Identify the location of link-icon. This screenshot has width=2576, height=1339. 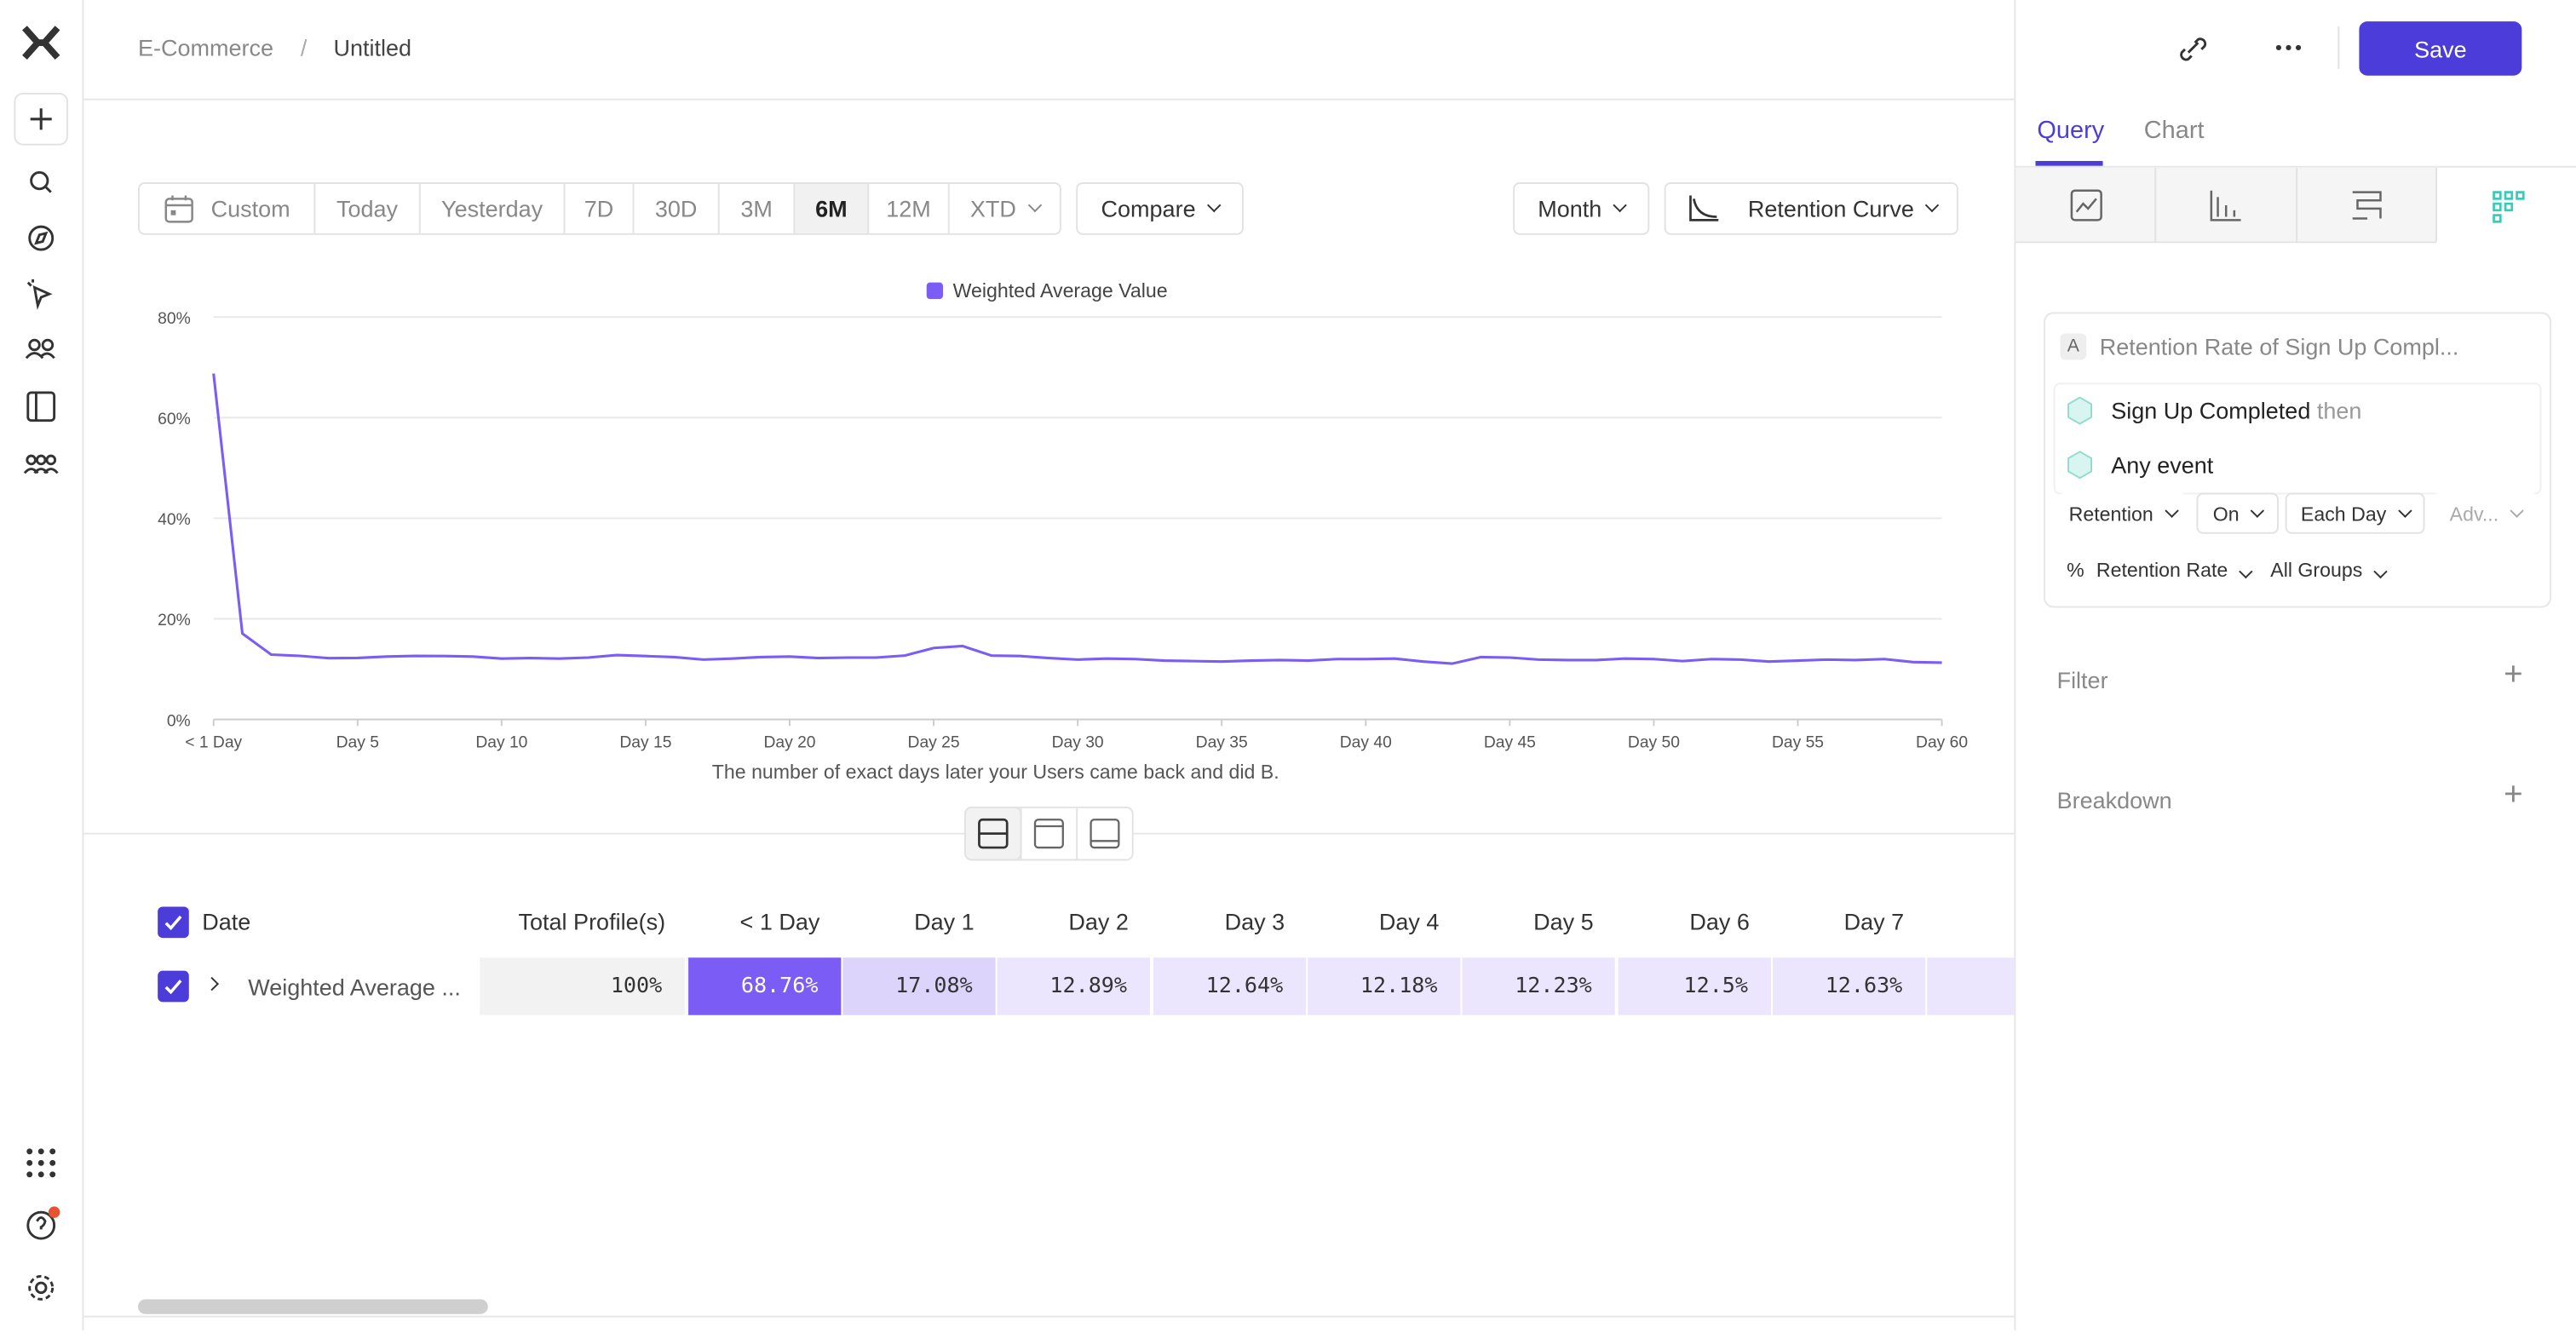
(2194, 49).